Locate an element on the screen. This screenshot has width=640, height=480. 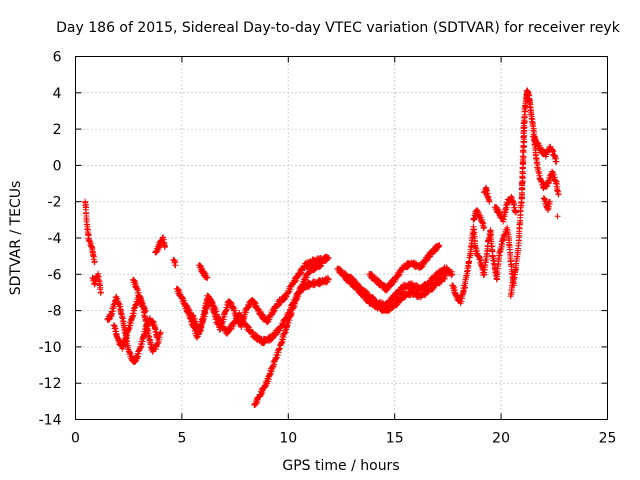
y-tick-label: 2 is located at coordinates (57, 130).